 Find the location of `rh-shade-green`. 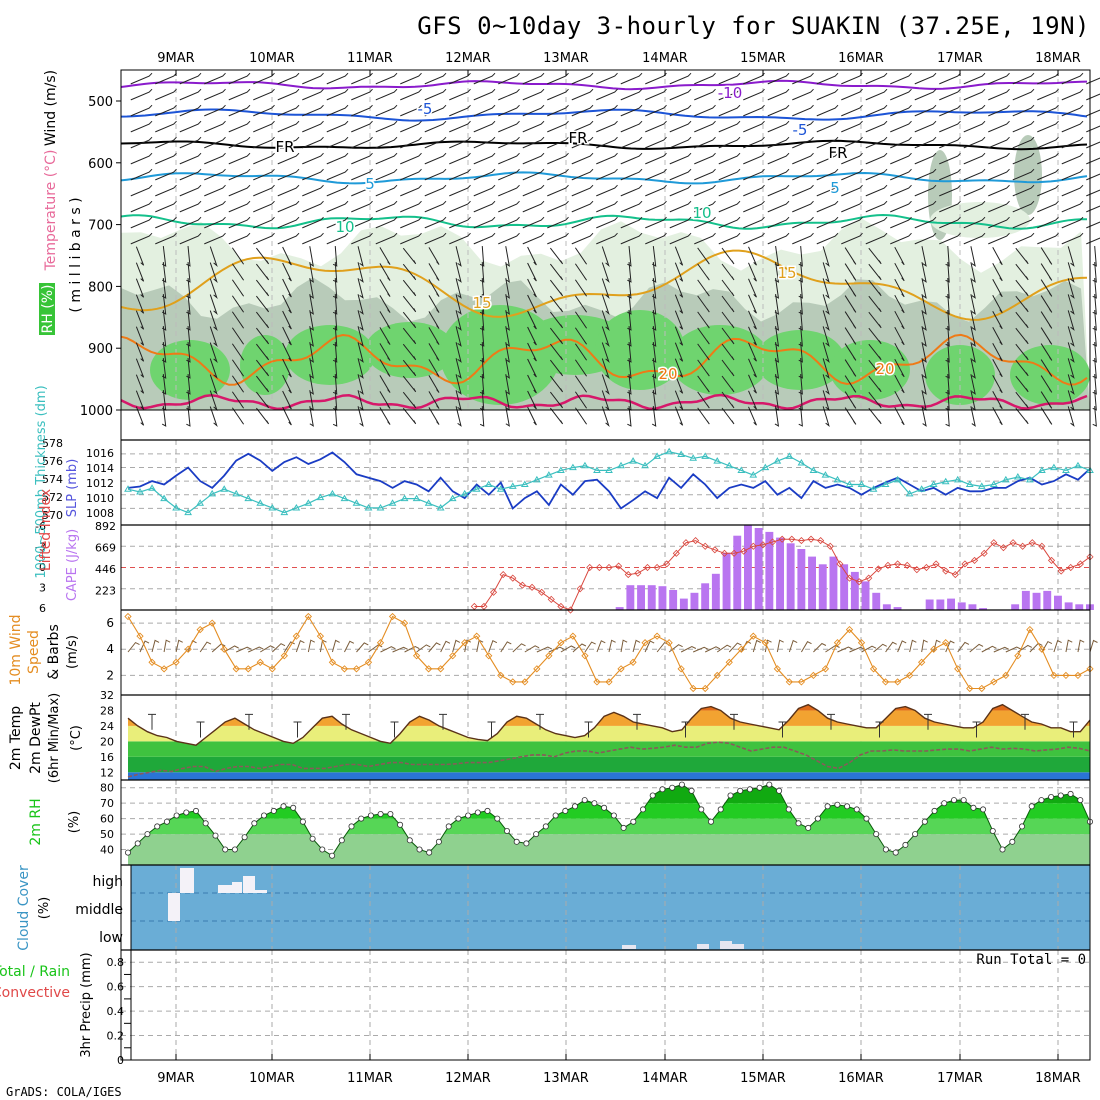

rh-shade-green is located at coordinates (640, 350).